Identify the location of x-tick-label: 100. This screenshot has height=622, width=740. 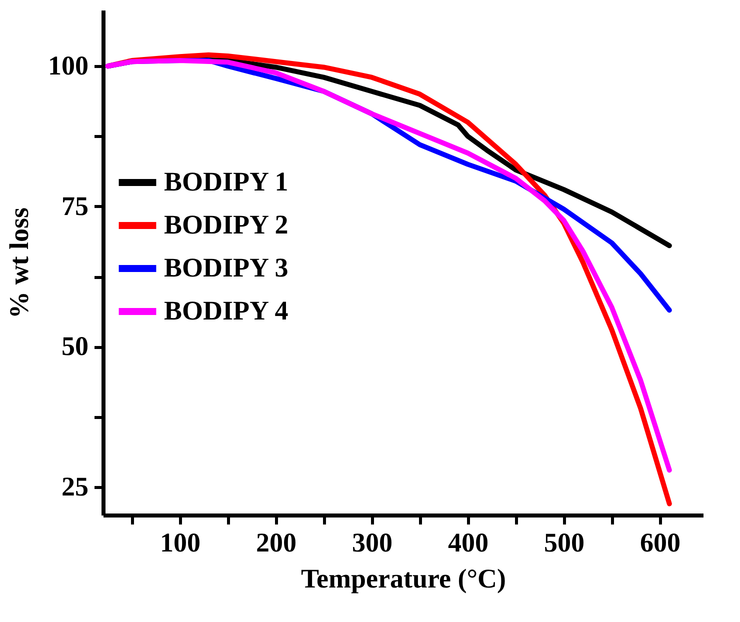
(180, 543).